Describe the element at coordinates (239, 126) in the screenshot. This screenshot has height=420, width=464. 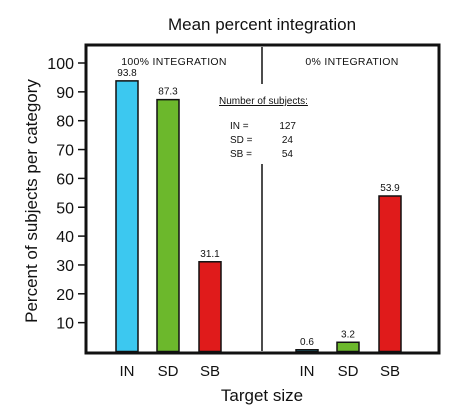
I see `subjects-label-in: IN =` at that location.